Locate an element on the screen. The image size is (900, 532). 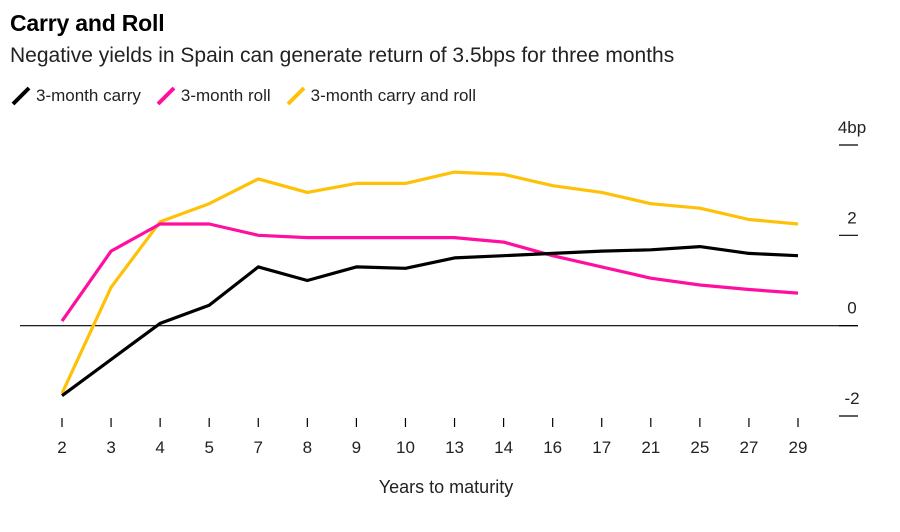
legend-swatch-roll is located at coordinates (166, 96).